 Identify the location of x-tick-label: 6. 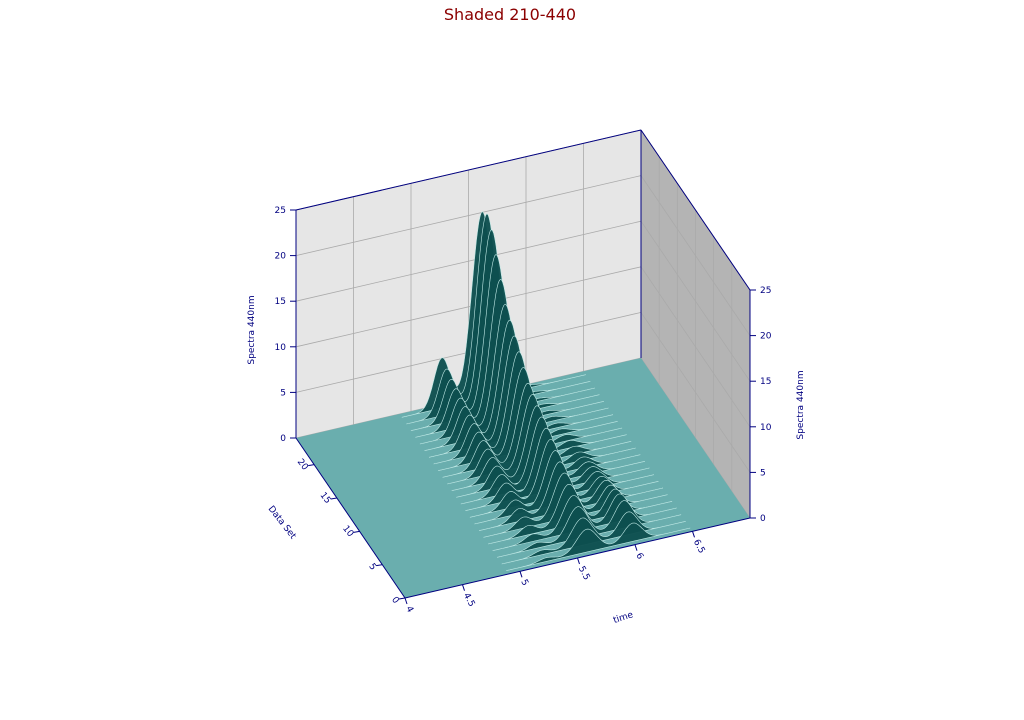
(639, 556).